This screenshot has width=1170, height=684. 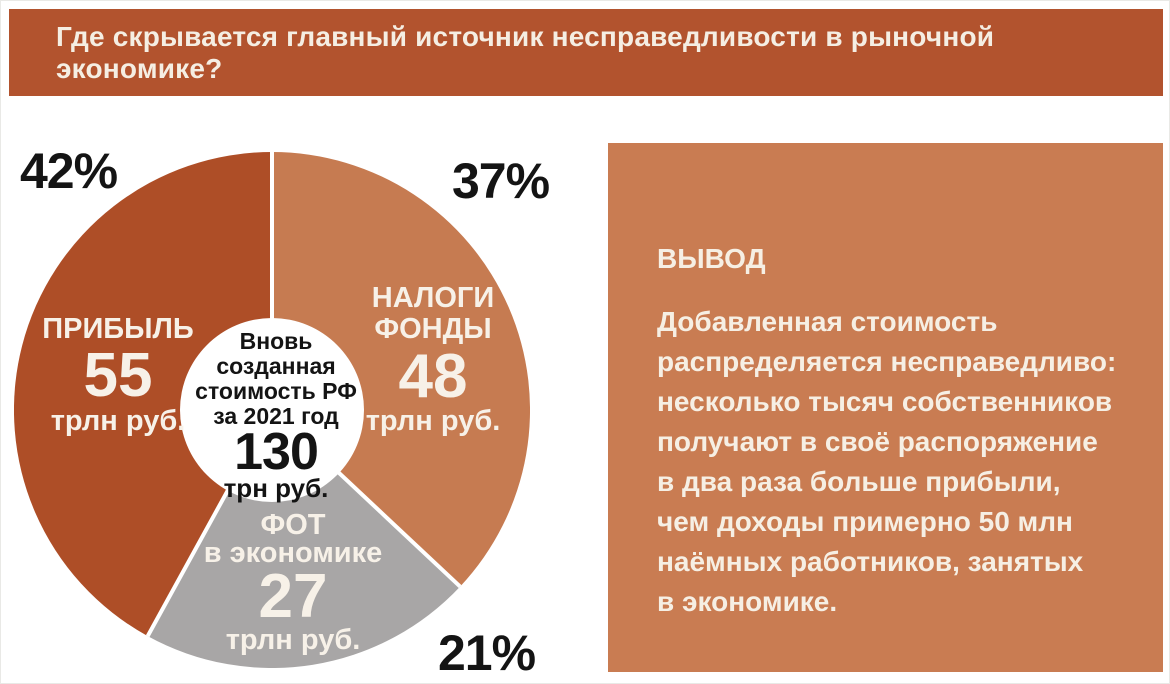 I want to click on conclusion-line: в два раза больше прибыли,, so click(x=859, y=481).